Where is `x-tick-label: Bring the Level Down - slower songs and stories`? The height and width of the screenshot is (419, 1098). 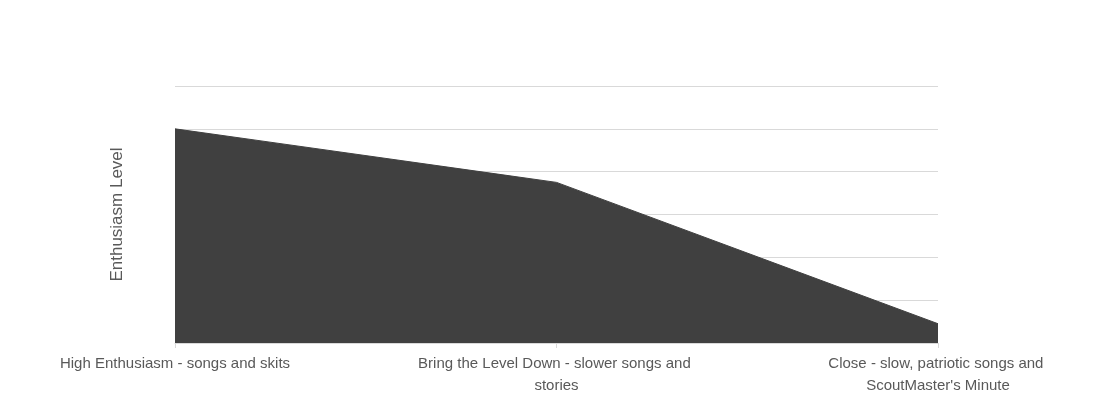 x-tick-label: Bring the Level Down - slower songs and stories is located at coordinates (556, 373).